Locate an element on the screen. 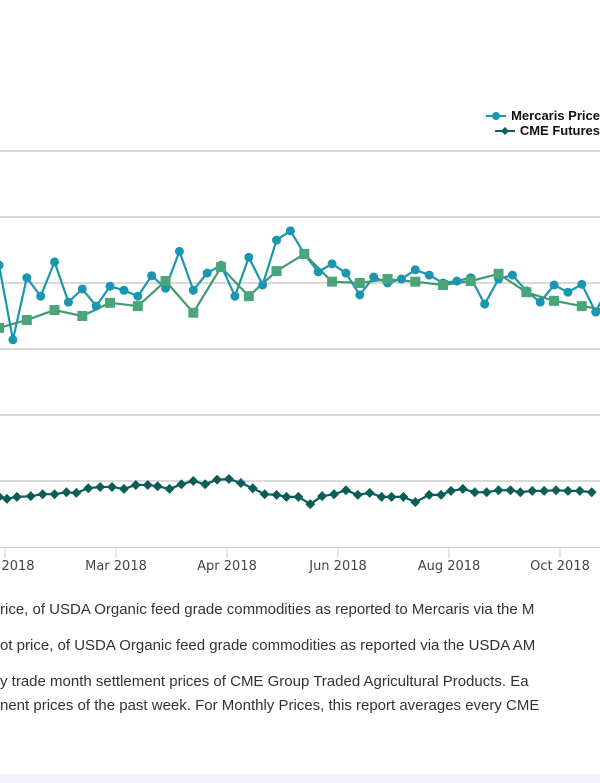 The width and height of the screenshot is (600, 783). x-tick-label: Aug 2018 is located at coordinates (449, 566).